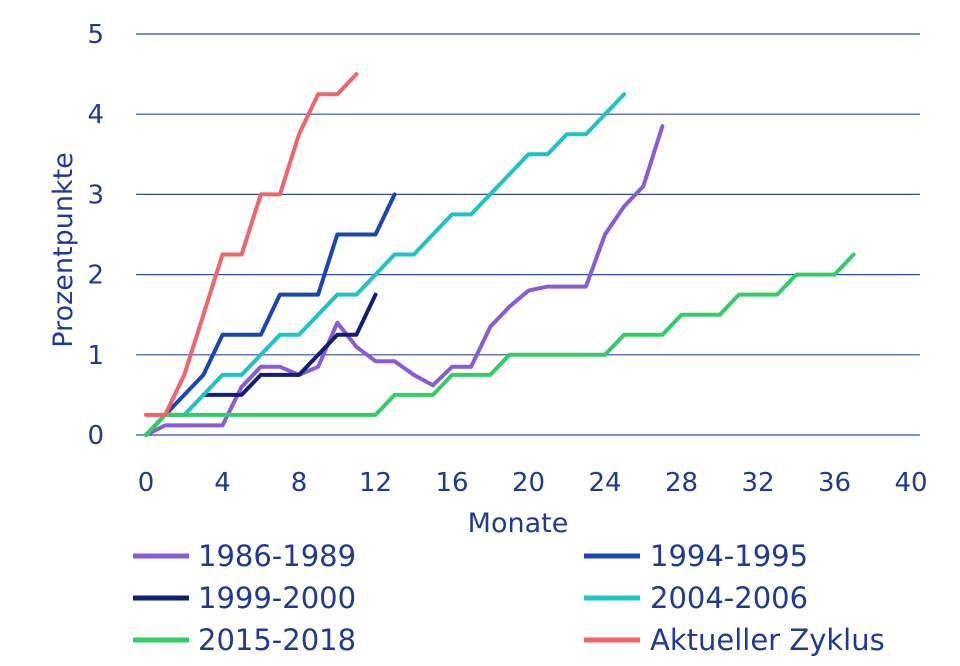 The height and width of the screenshot is (666, 960). Describe the element at coordinates (95, 115) in the screenshot. I see `y-tick-label: 4` at that location.